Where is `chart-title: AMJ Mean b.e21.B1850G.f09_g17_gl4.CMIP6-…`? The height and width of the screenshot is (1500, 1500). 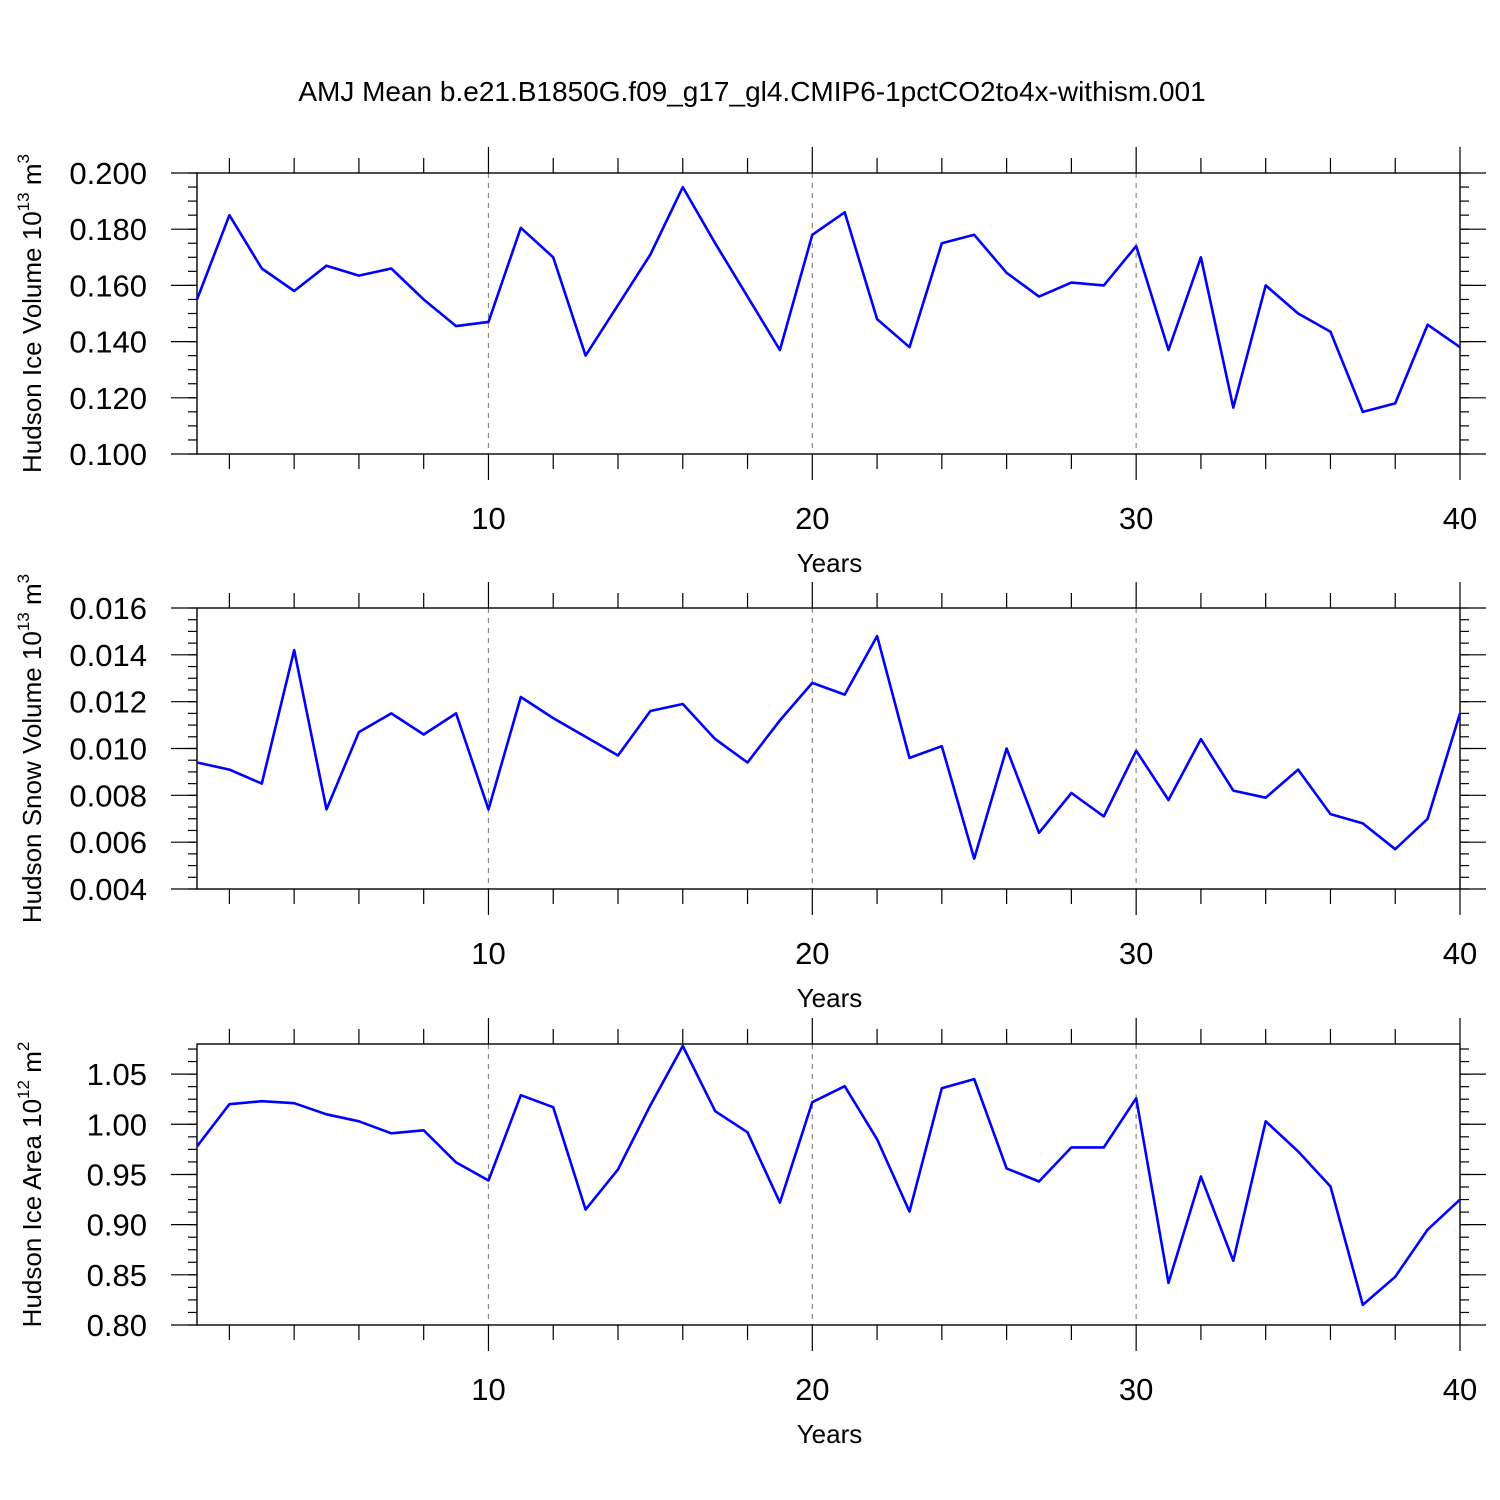 chart-title: AMJ Mean b.e21.B1850G.f09_g17_gl4.CMIP6-… is located at coordinates (751, 91).